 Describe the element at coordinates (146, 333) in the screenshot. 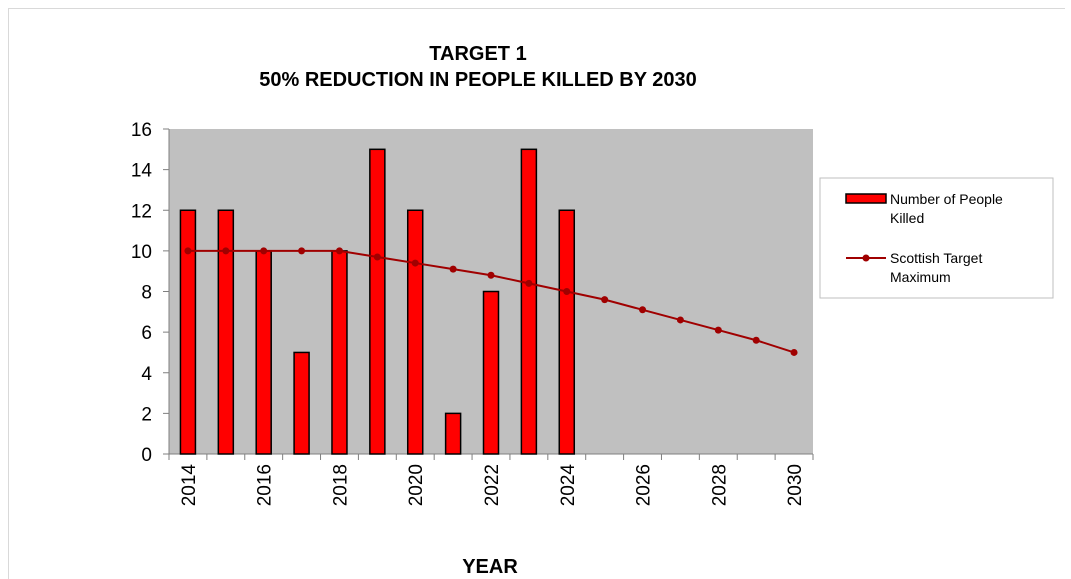

I see `y-tick-label: 6` at that location.